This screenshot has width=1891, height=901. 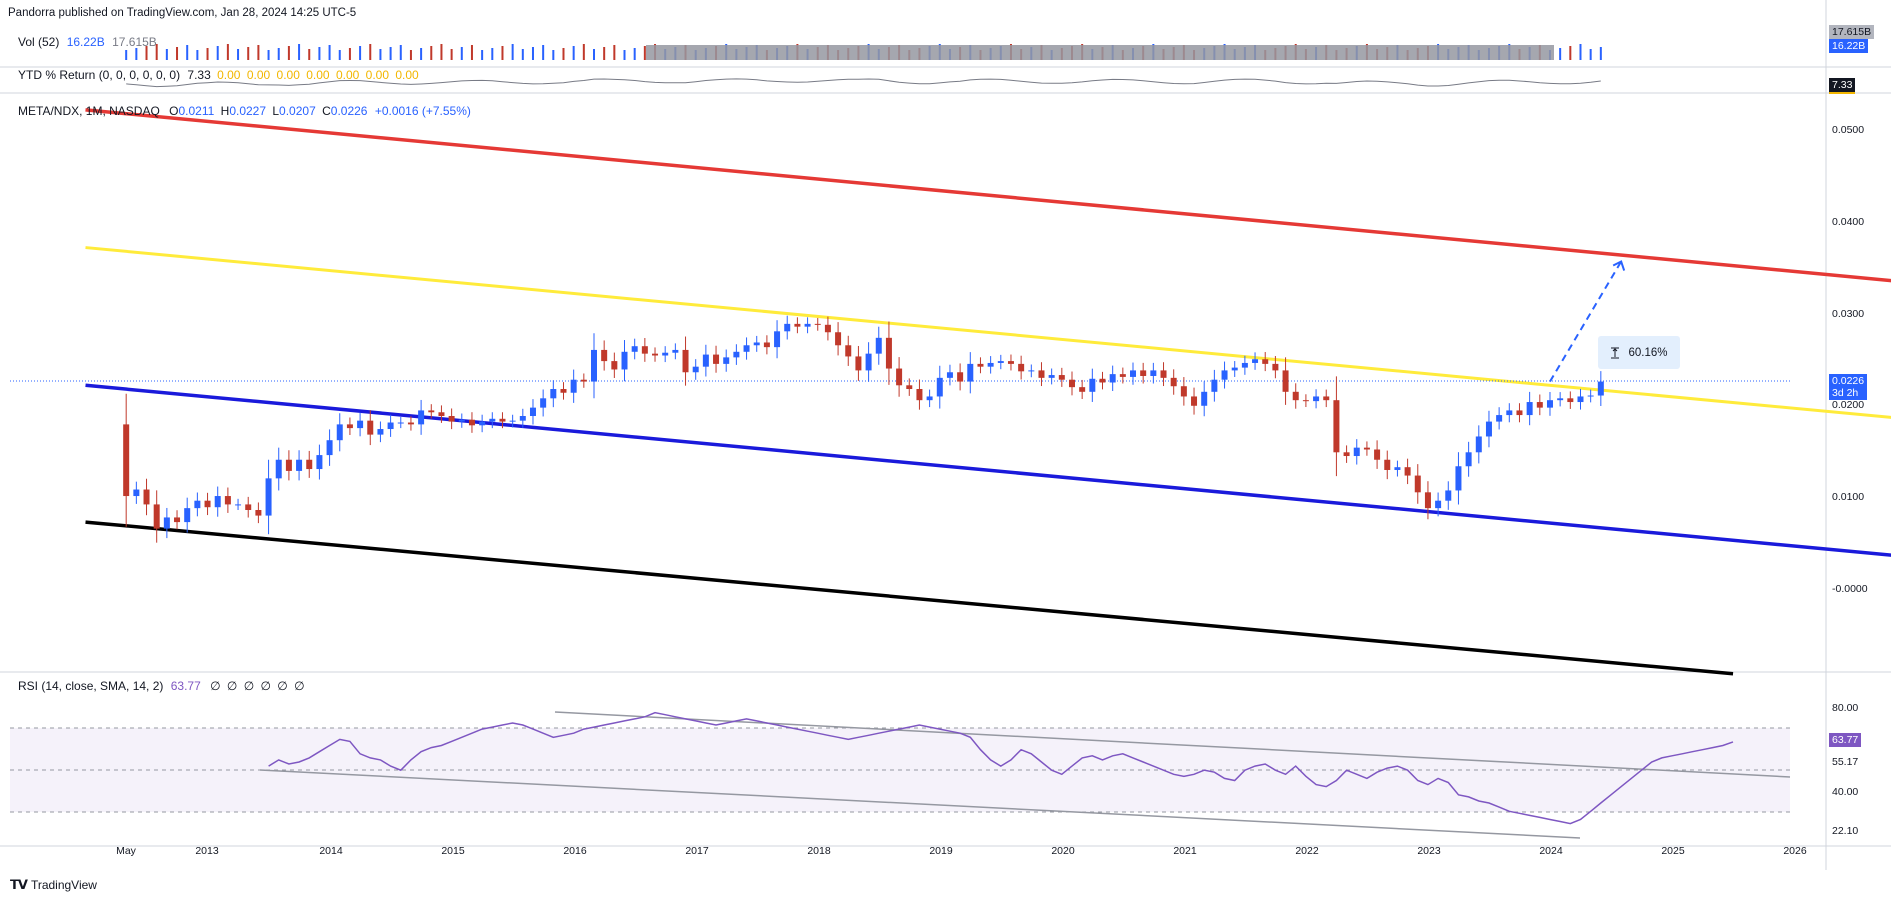 I want to click on rsi-line, so click(x=1001, y=768).